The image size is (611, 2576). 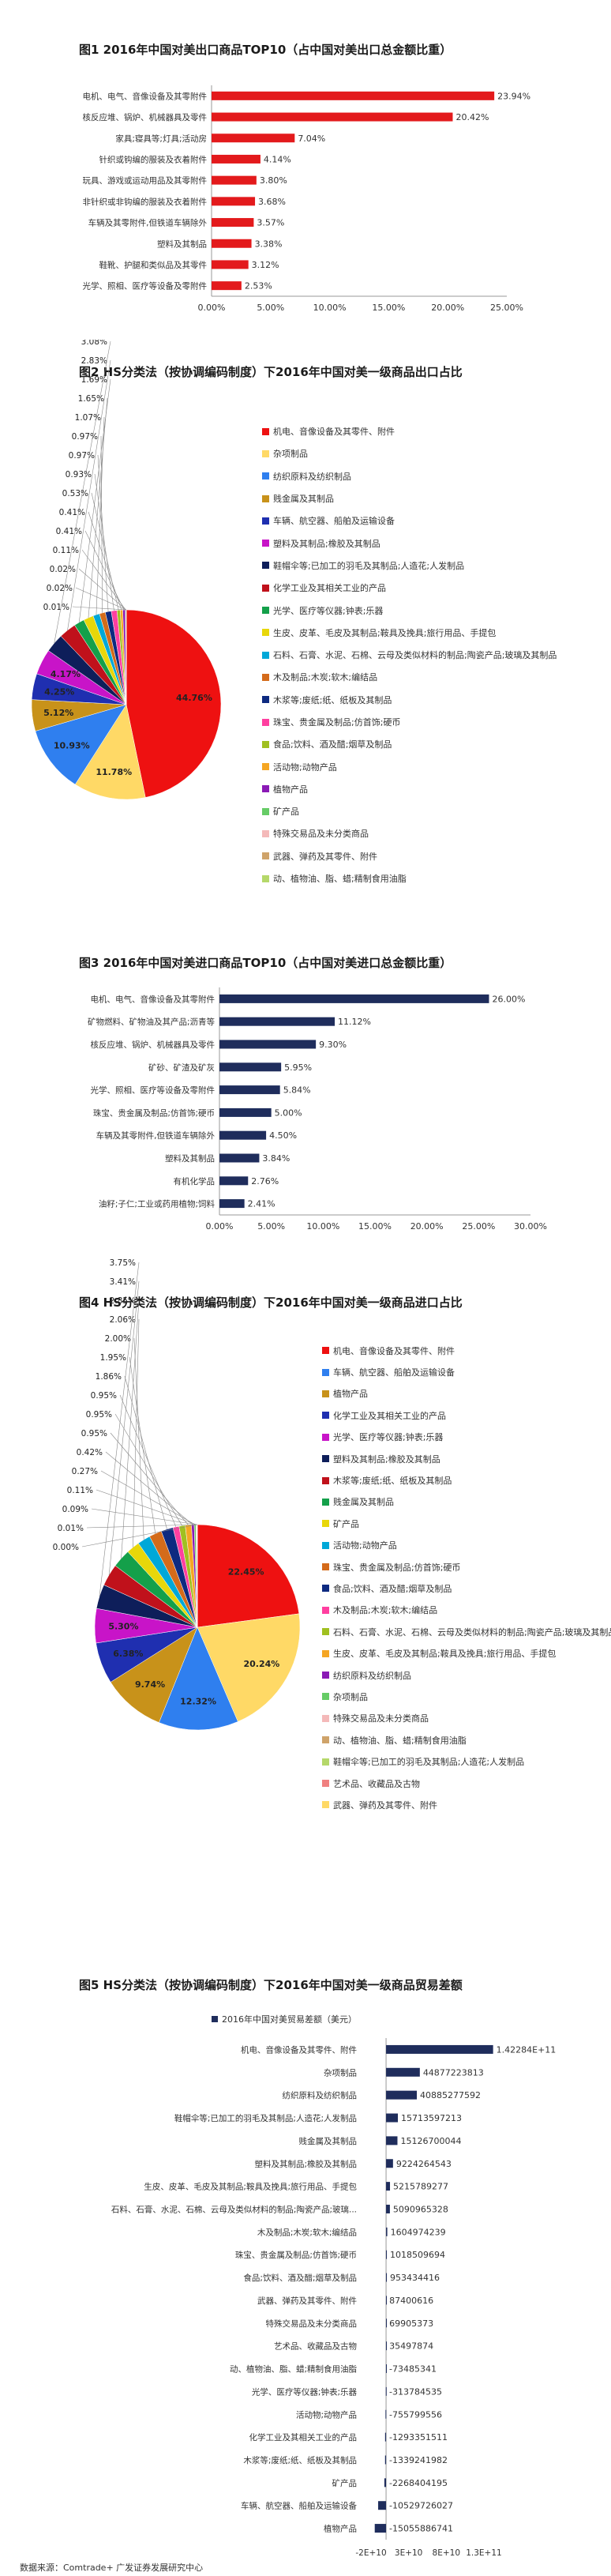 I want to click on legend-label: 光学、医疗等仪器;钟表;乐器, so click(x=328, y=610).